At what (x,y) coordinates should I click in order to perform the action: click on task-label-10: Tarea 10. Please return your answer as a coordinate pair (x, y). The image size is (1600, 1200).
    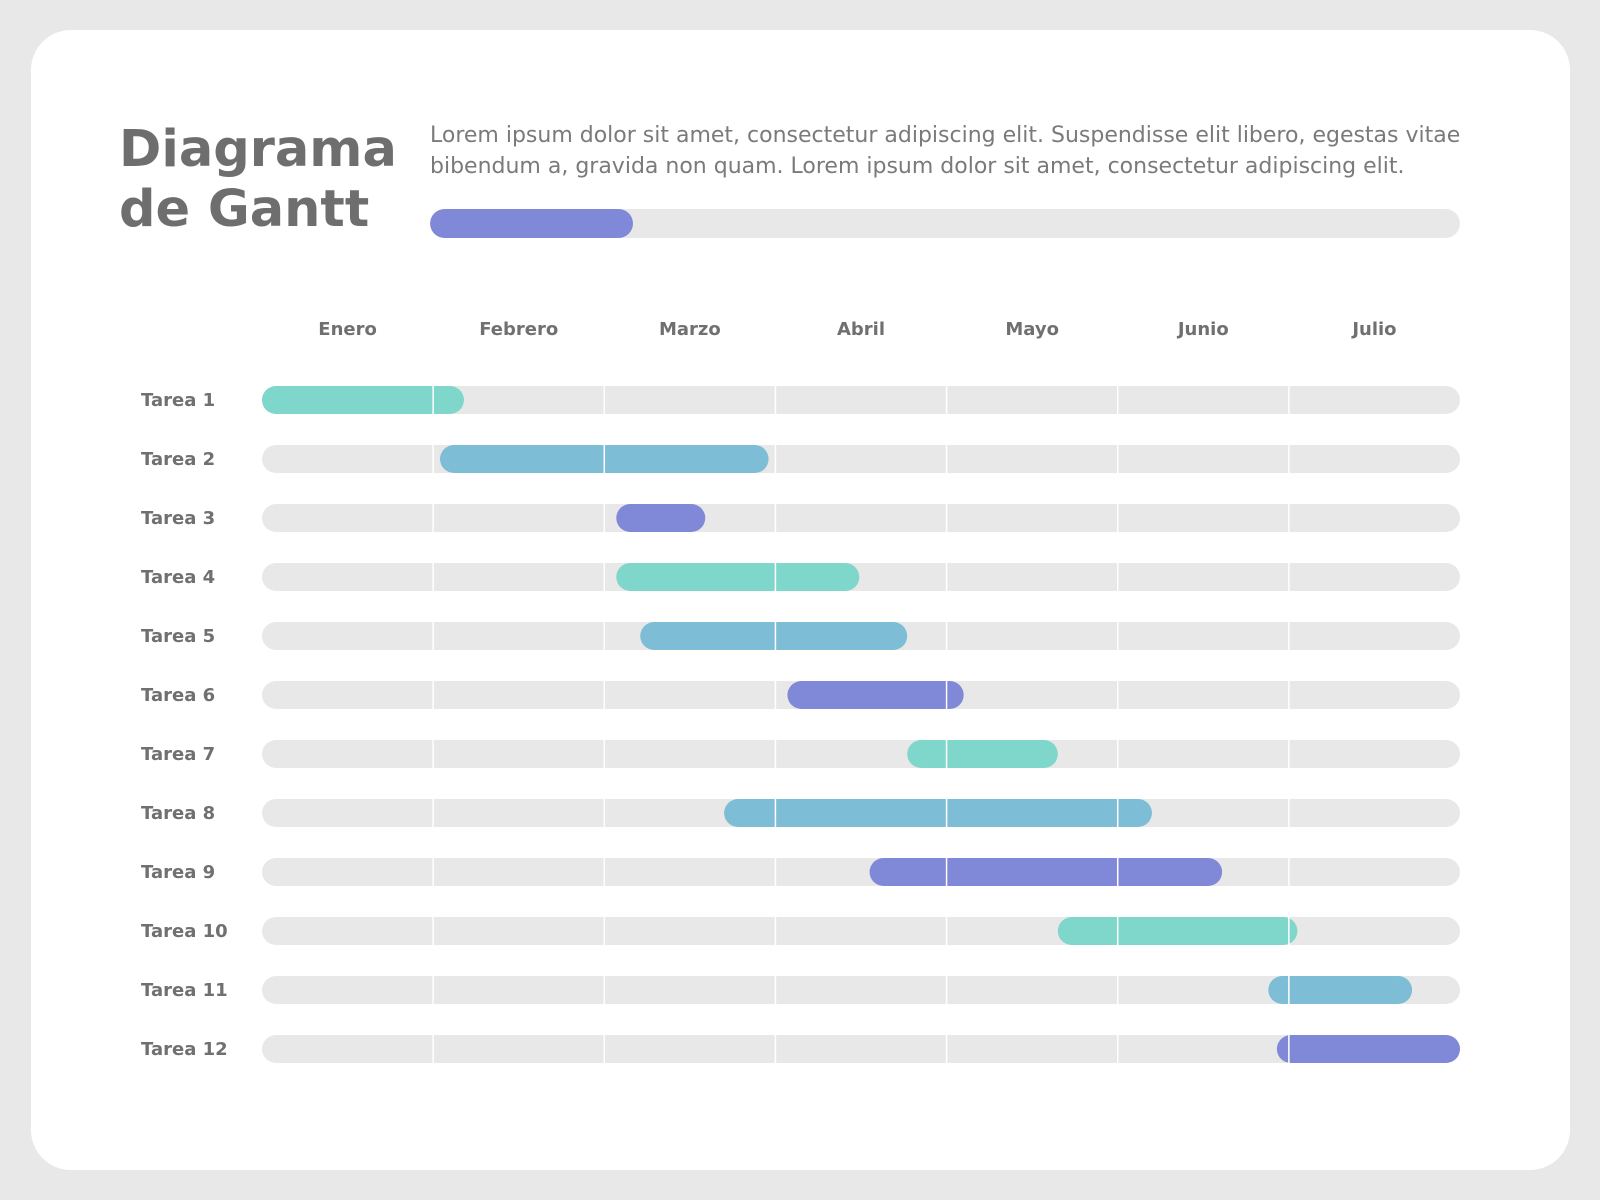
    Looking at the image, I should click on (184, 931).